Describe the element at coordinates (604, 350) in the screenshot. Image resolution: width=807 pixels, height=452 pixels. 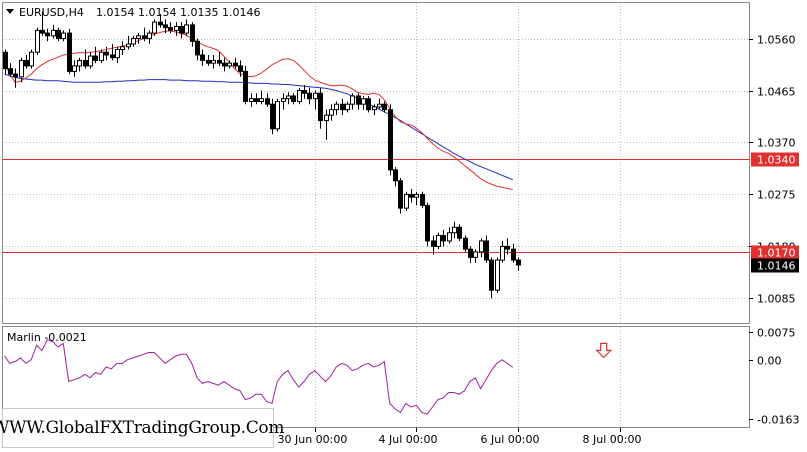
I see `down-arrow-icon` at that location.